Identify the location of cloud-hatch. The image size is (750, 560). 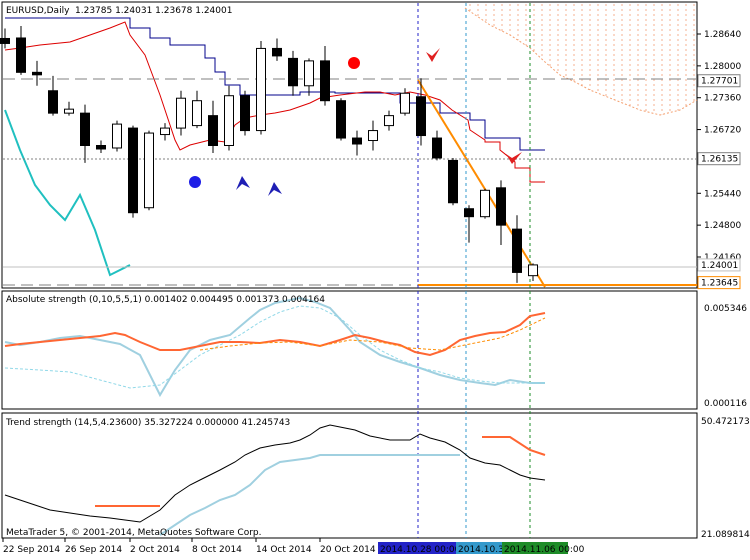
(581, 60).